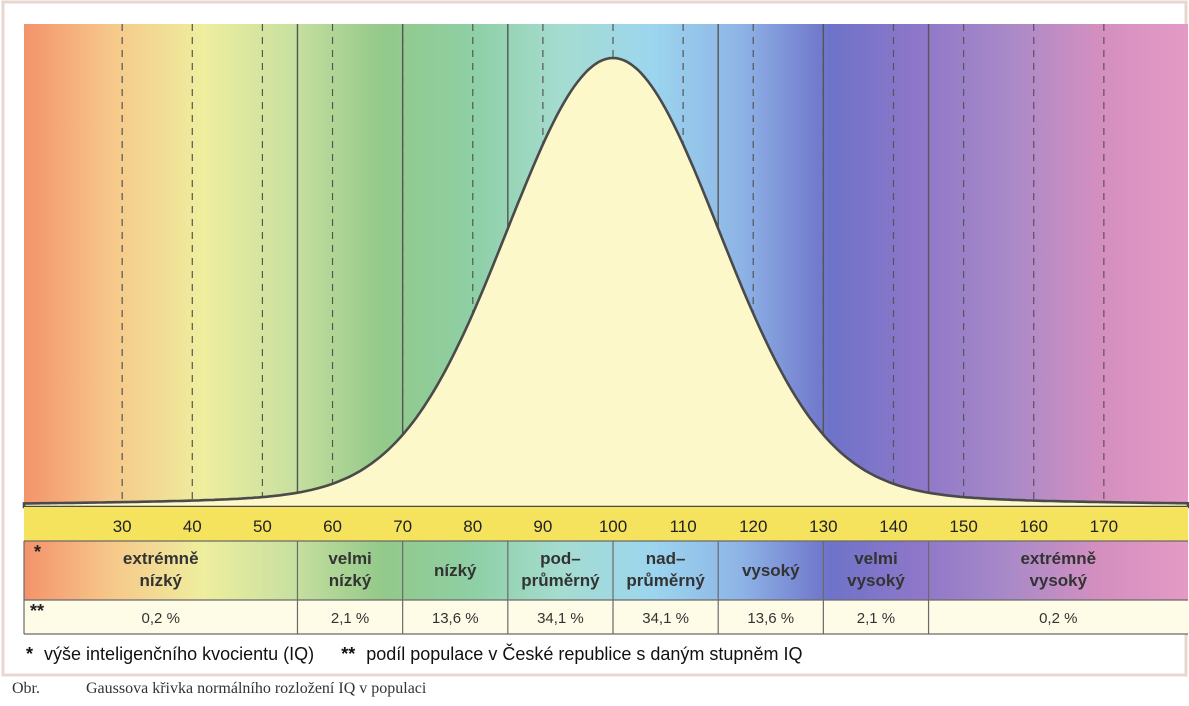 The width and height of the screenshot is (1189, 706). I want to click on band-label: extrémně vysoký, so click(1058, 569).